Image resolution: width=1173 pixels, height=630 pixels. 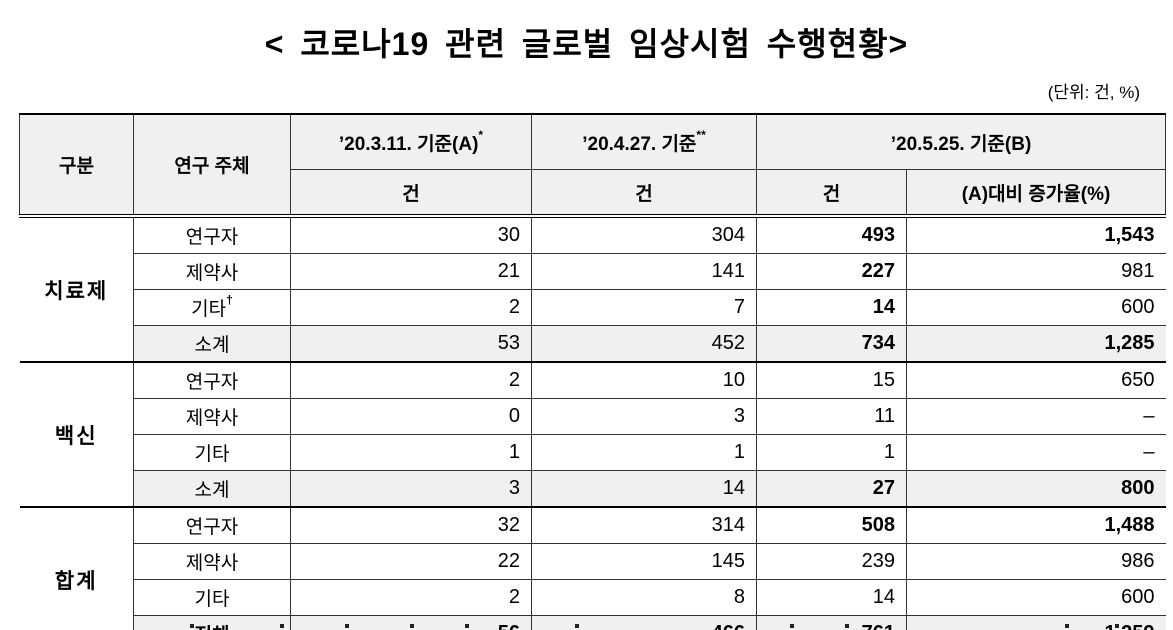 What do you see at coordinates (831, 380) in the screenshot?
I see `value-c: 15` at bounding box center [831, 380].